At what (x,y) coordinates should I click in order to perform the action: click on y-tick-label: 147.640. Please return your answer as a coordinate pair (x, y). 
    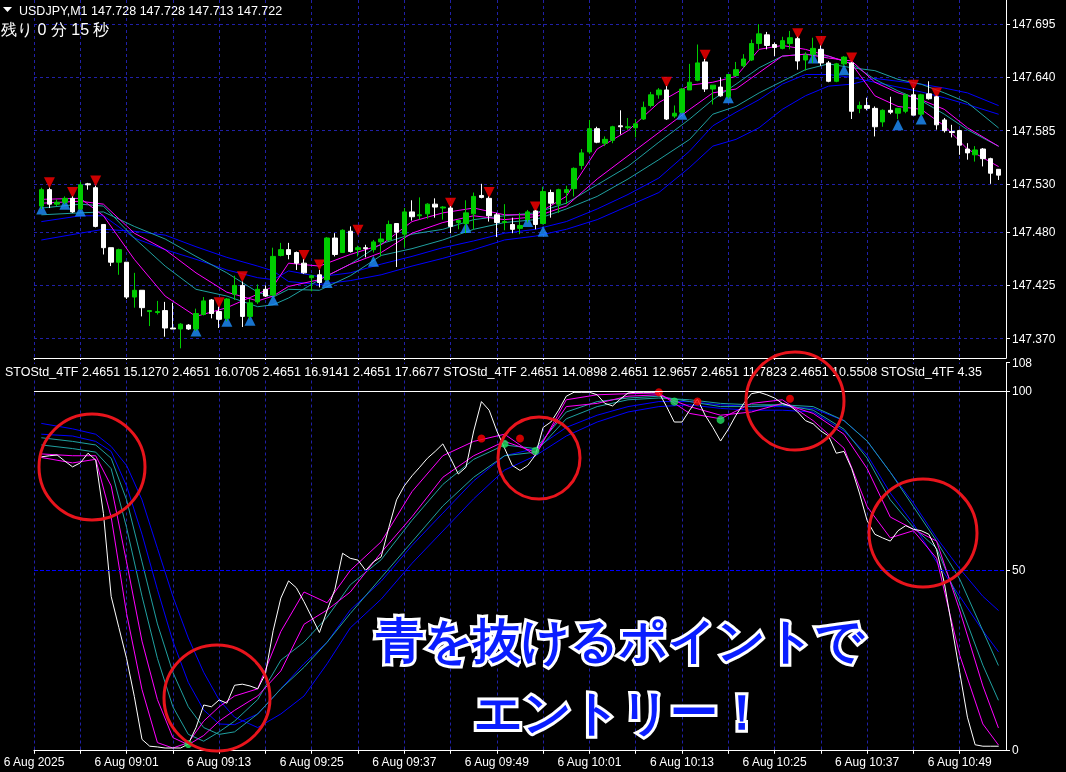
    Looking at the image, I should click on (1034, 77).